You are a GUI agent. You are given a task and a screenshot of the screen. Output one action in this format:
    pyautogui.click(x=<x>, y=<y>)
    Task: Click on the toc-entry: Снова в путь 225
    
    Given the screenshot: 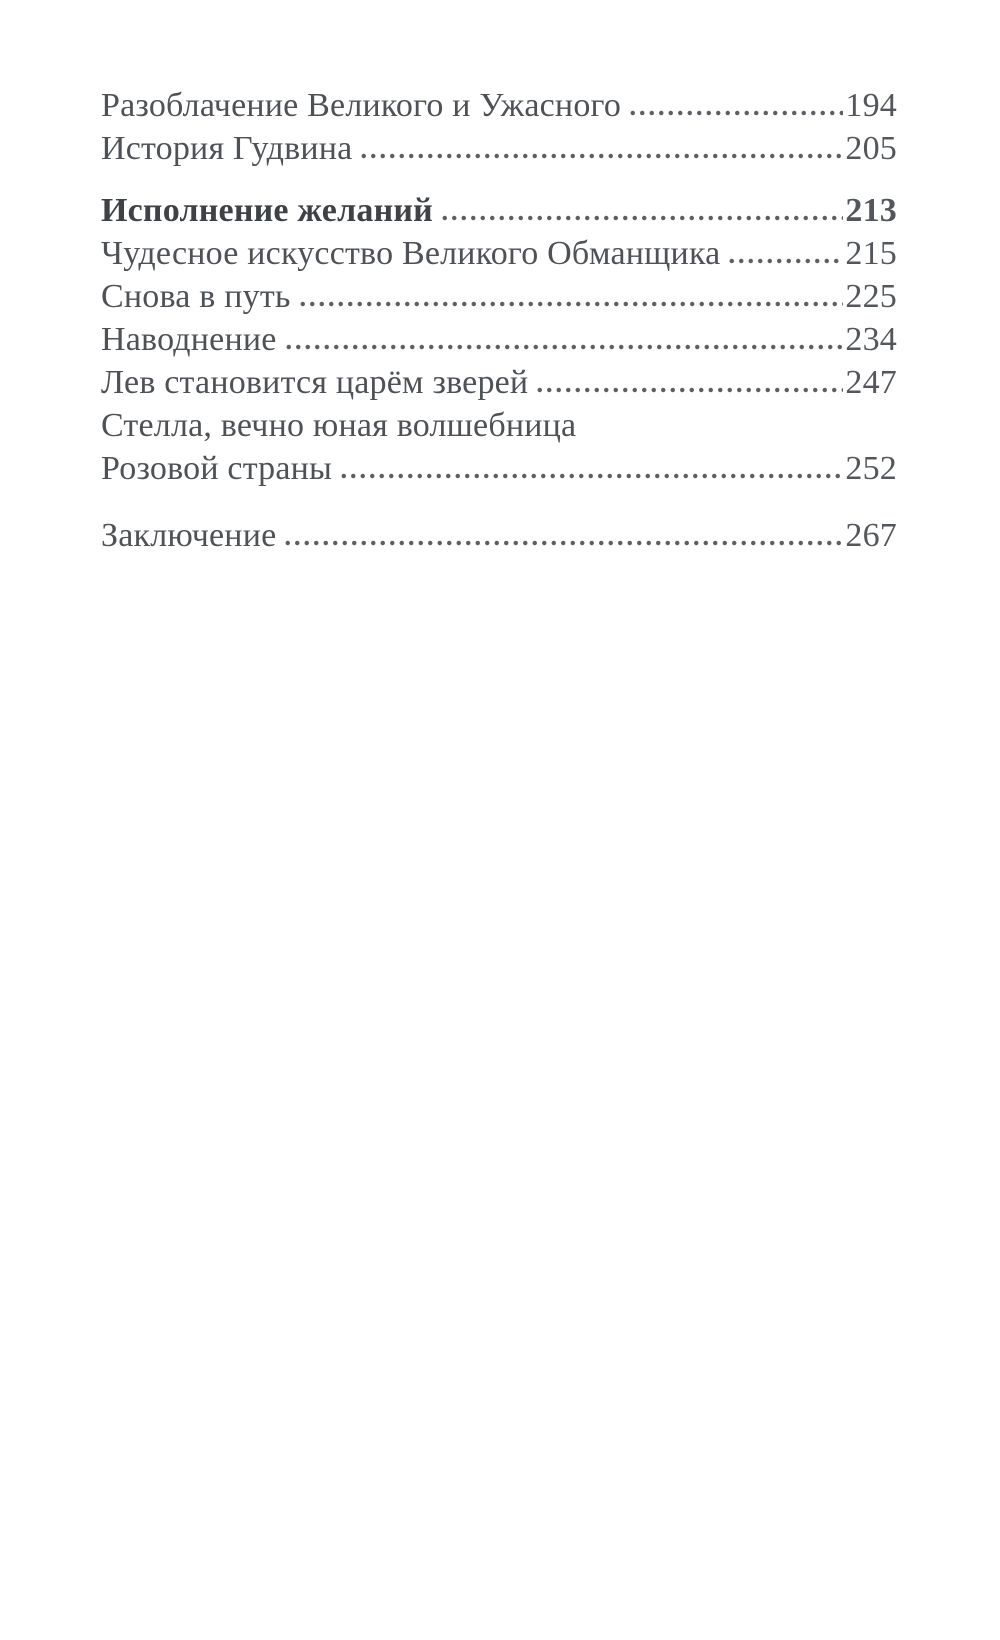 What is the action you would take?
    pyautogui.click(x=499, y=296)
    